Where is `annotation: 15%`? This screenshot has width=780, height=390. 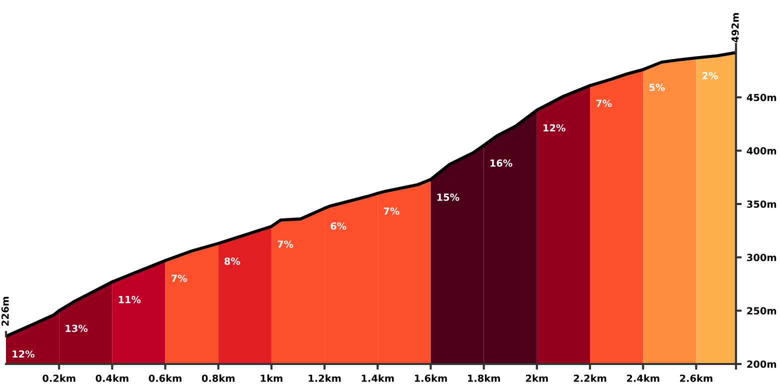 annotation: 15% is located at coordinates (448, 197).